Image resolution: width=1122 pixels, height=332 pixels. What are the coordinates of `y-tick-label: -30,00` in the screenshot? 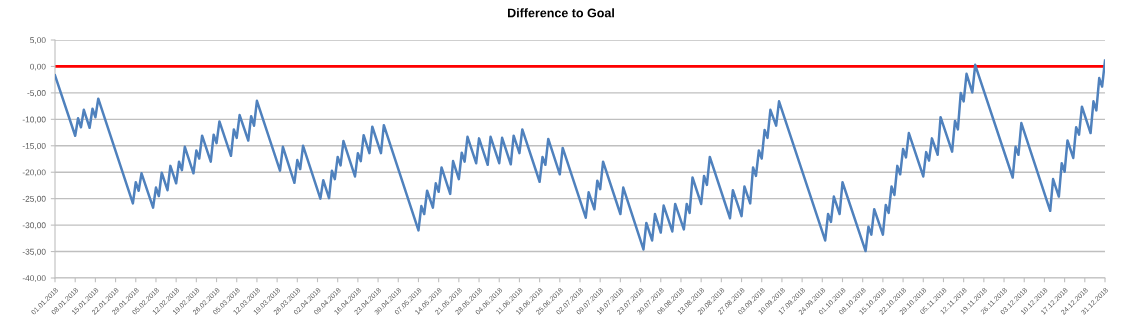 It's located at (34, 226).